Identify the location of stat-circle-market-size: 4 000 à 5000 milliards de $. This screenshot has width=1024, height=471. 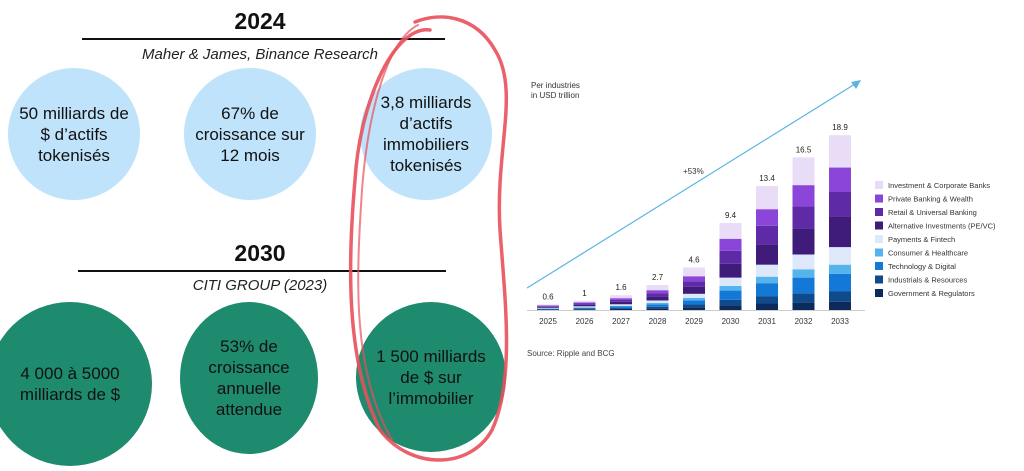
(76, 384).